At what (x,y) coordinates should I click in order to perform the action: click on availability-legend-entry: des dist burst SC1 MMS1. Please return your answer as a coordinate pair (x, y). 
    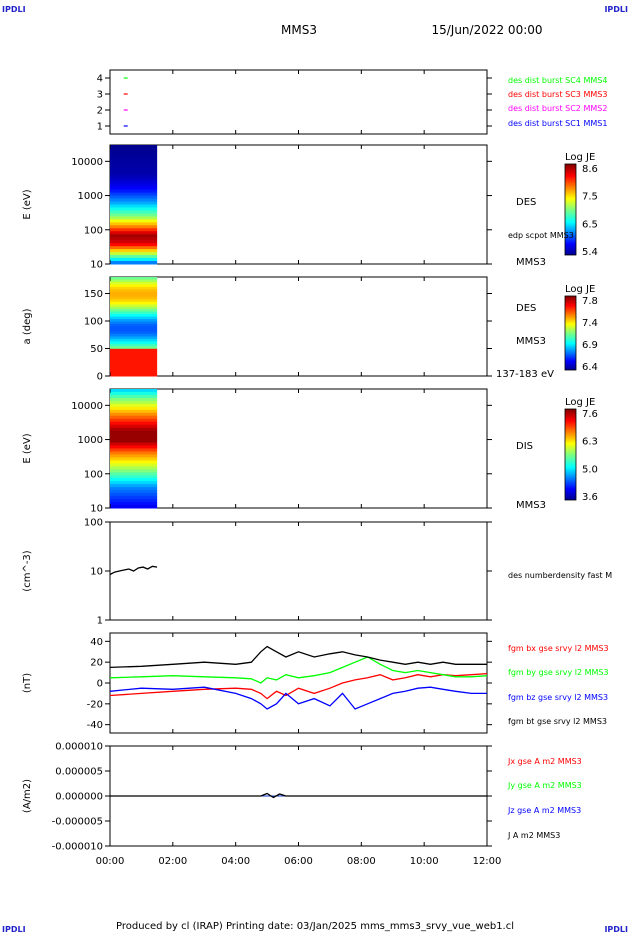
    Looking at the image, I should click on (557, 123).